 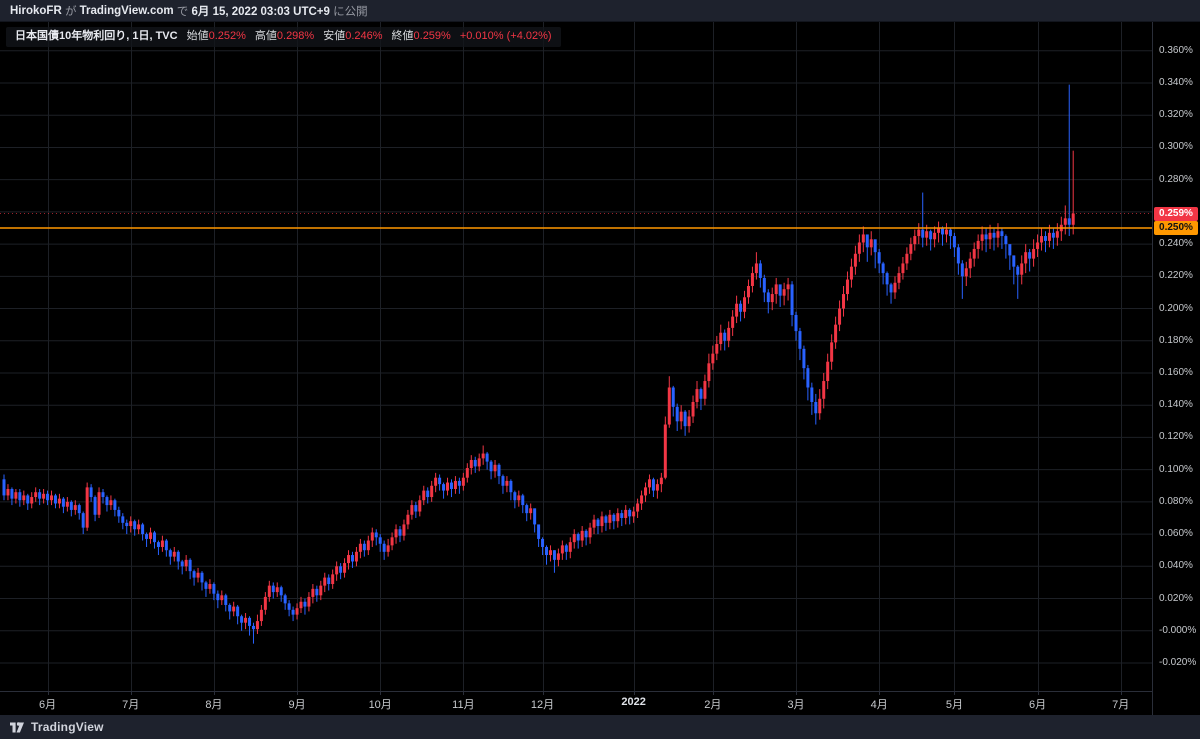 I want to click on symbol-title: 日本国債10年物利回り, 1日, TVC, so click(x=96, y=36).